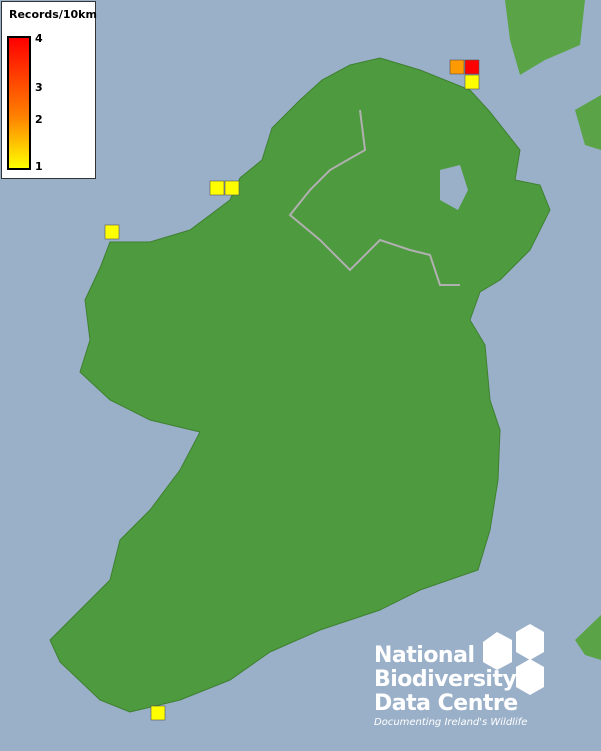 This screenshot has height=751, width=601. What do you see at coordinates (588, 637) in the screenshot?
I see `wales-coast` at bounding box center [588, 637].